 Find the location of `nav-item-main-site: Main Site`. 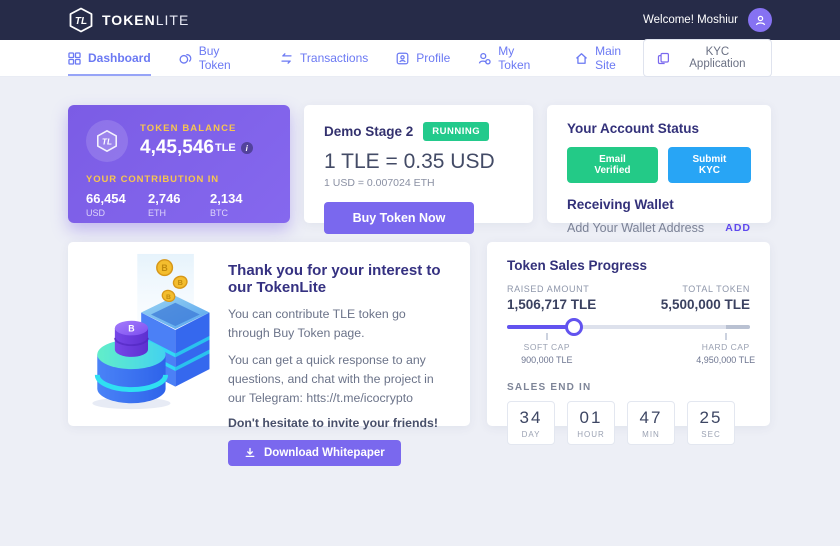

nav-item-main-site: Main Site is located at coordinates (609, 58).